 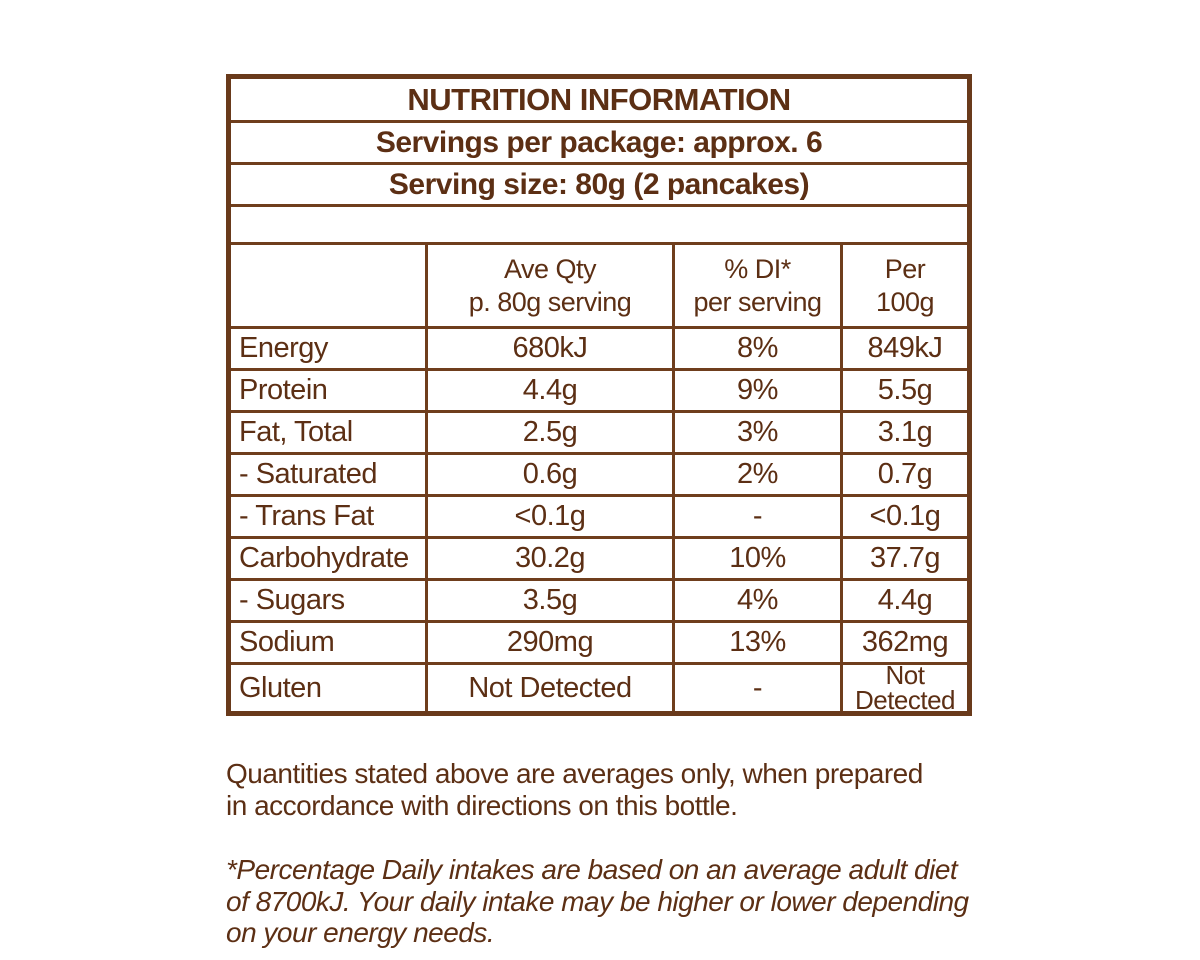 I want to click on di-sugars: 4%, so click(x=759, y=602).